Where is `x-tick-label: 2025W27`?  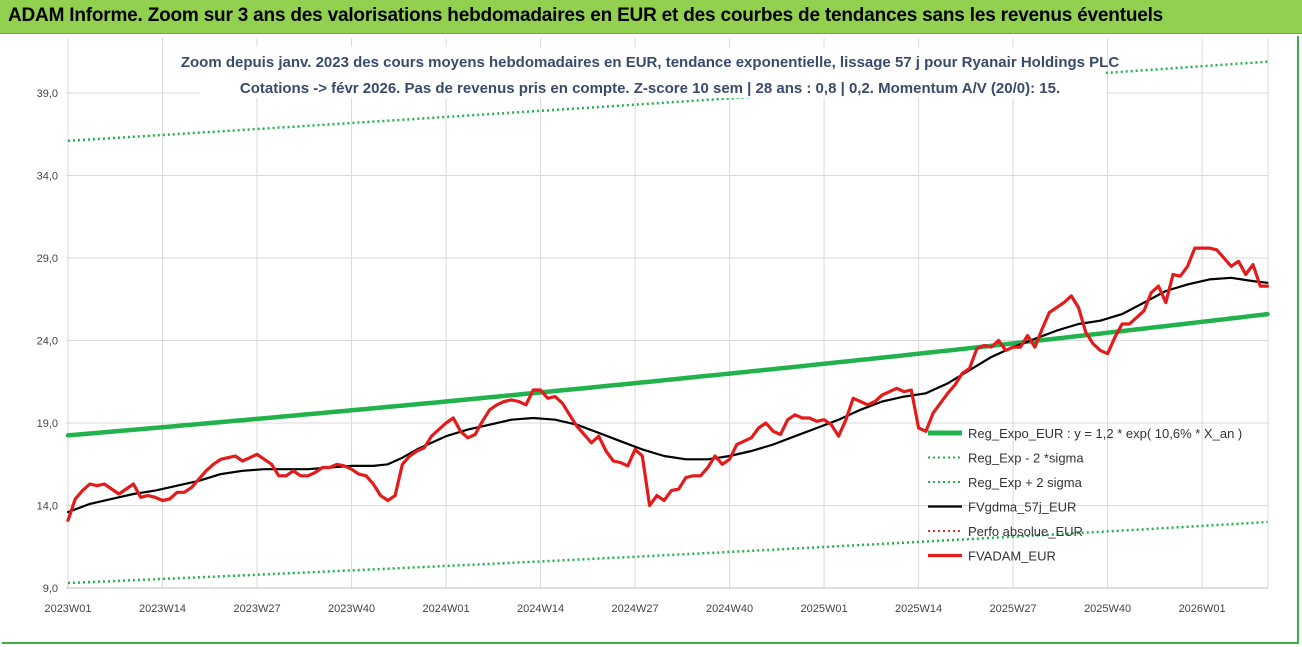
x-tick-label: 2025W27 is located at coordinates (1013, 609).